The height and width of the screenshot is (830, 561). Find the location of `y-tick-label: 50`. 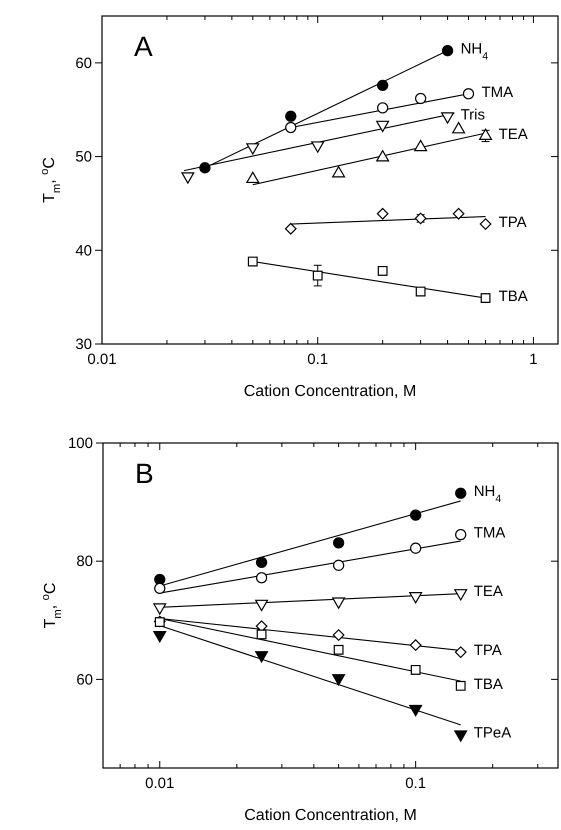

y-tick-label: 50 is located at coordinates (83, 157).